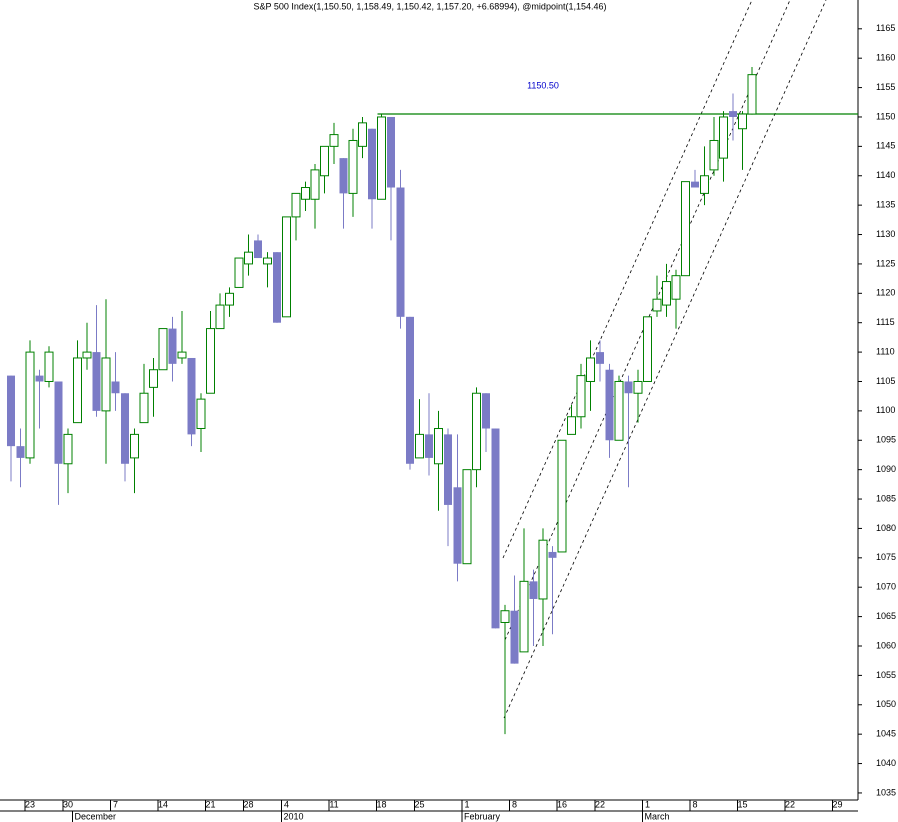  I want to click on month-label: February, so click(482, 816).